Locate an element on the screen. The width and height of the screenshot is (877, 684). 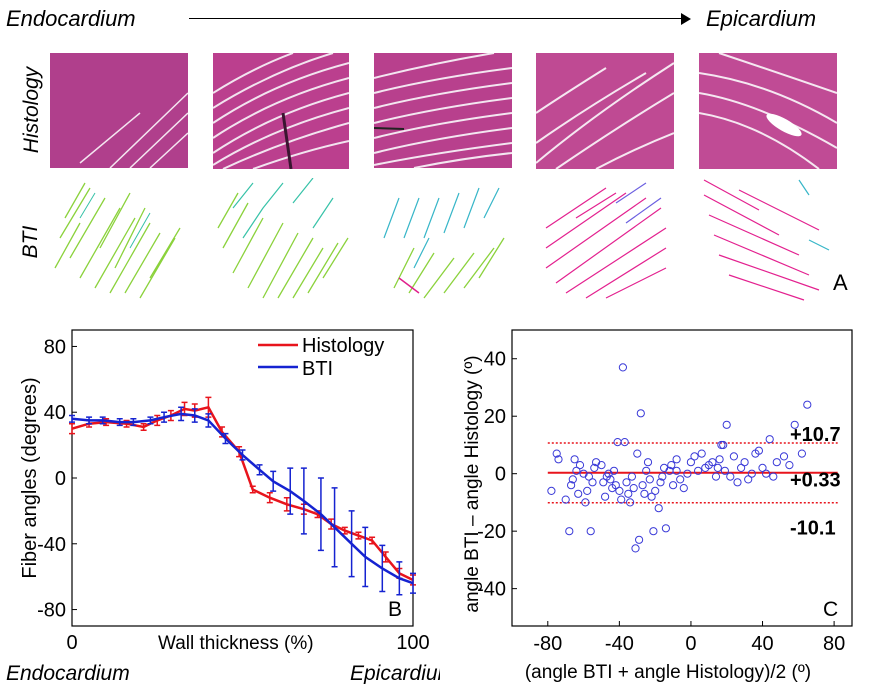
chart-c-reference-lines is located at coordinates (692, 473).